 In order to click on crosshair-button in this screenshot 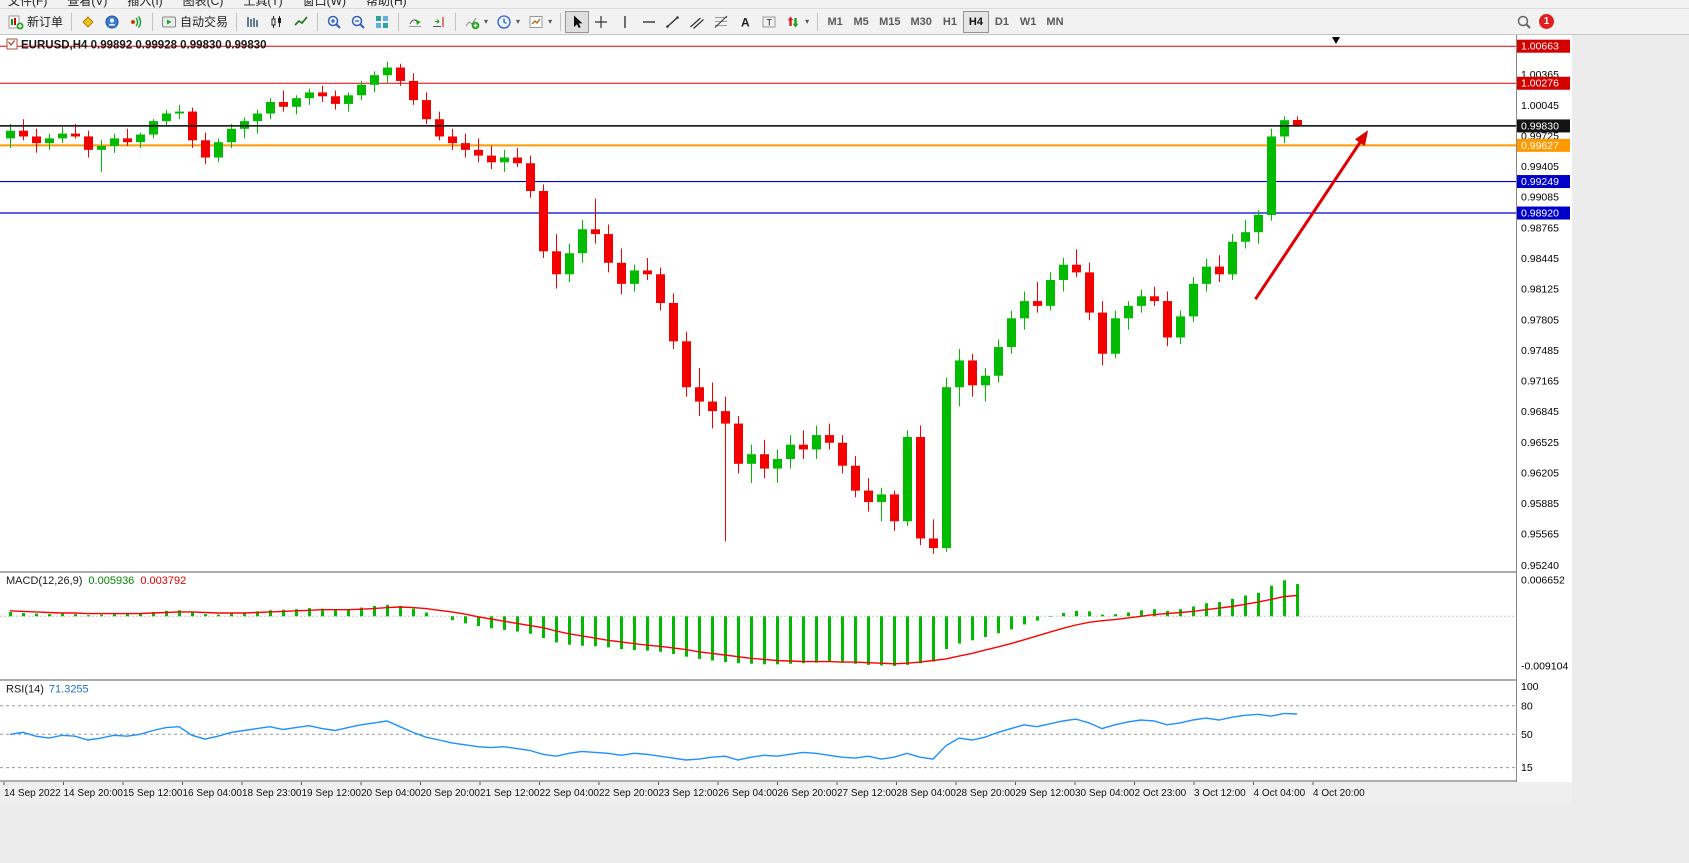, I will do `click(601, 22)`.